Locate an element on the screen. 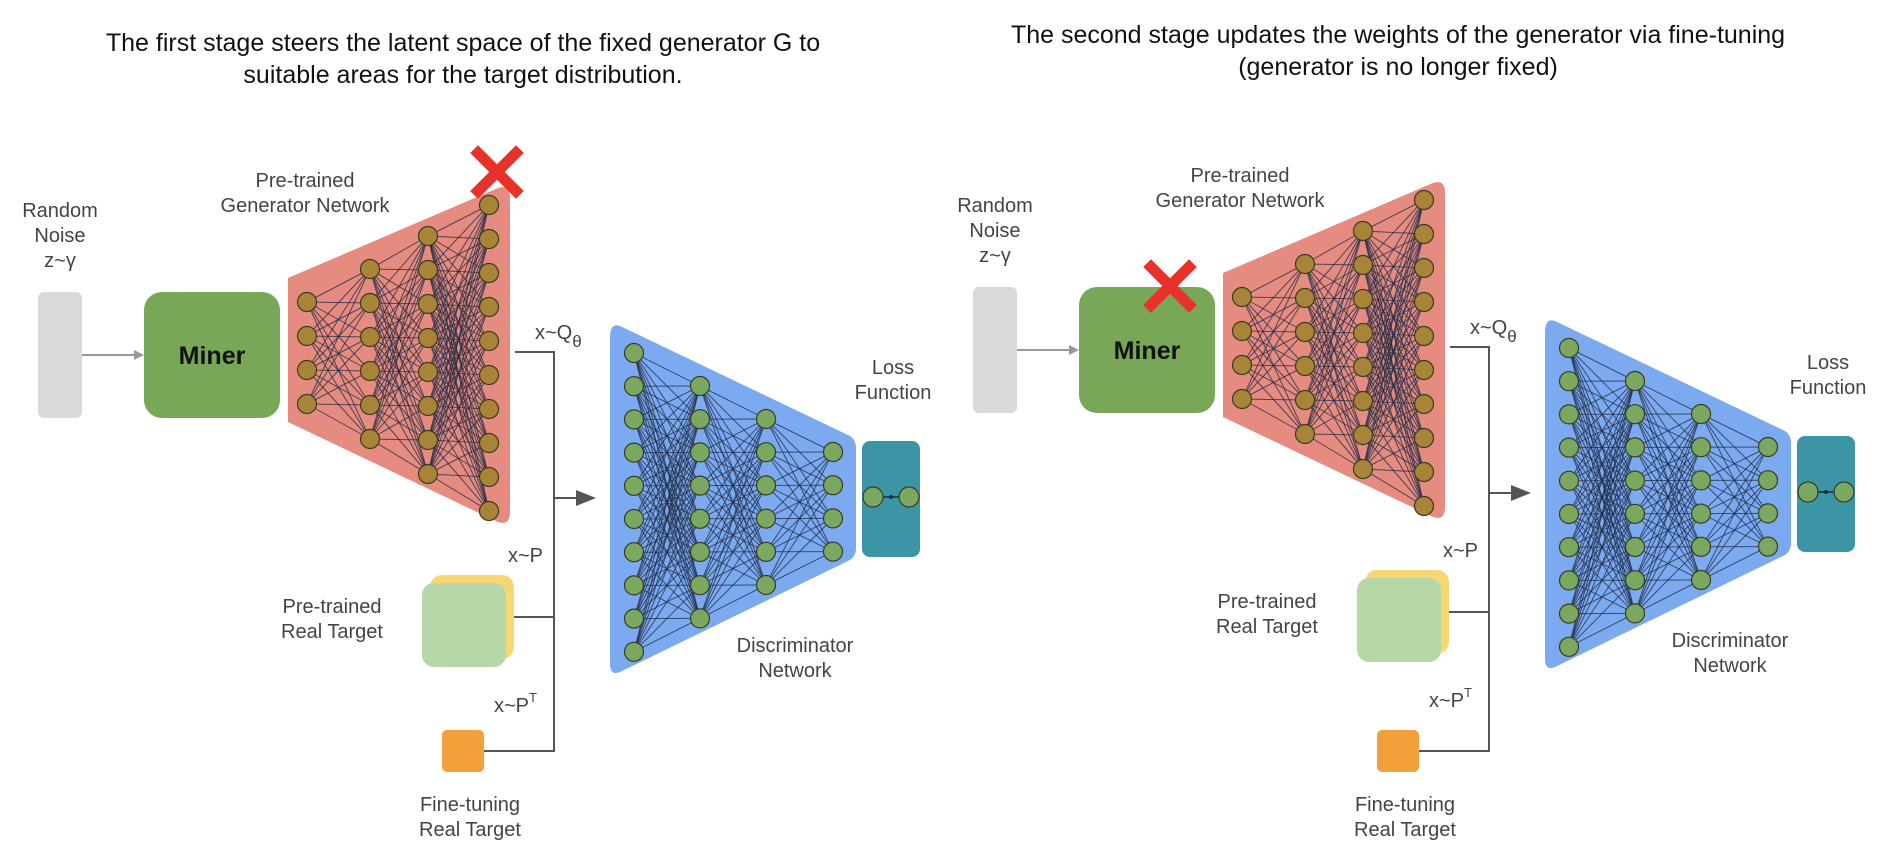 The image size is (1886, 868). generator-to-discriminator-line is located at coordinates (1470, 419).